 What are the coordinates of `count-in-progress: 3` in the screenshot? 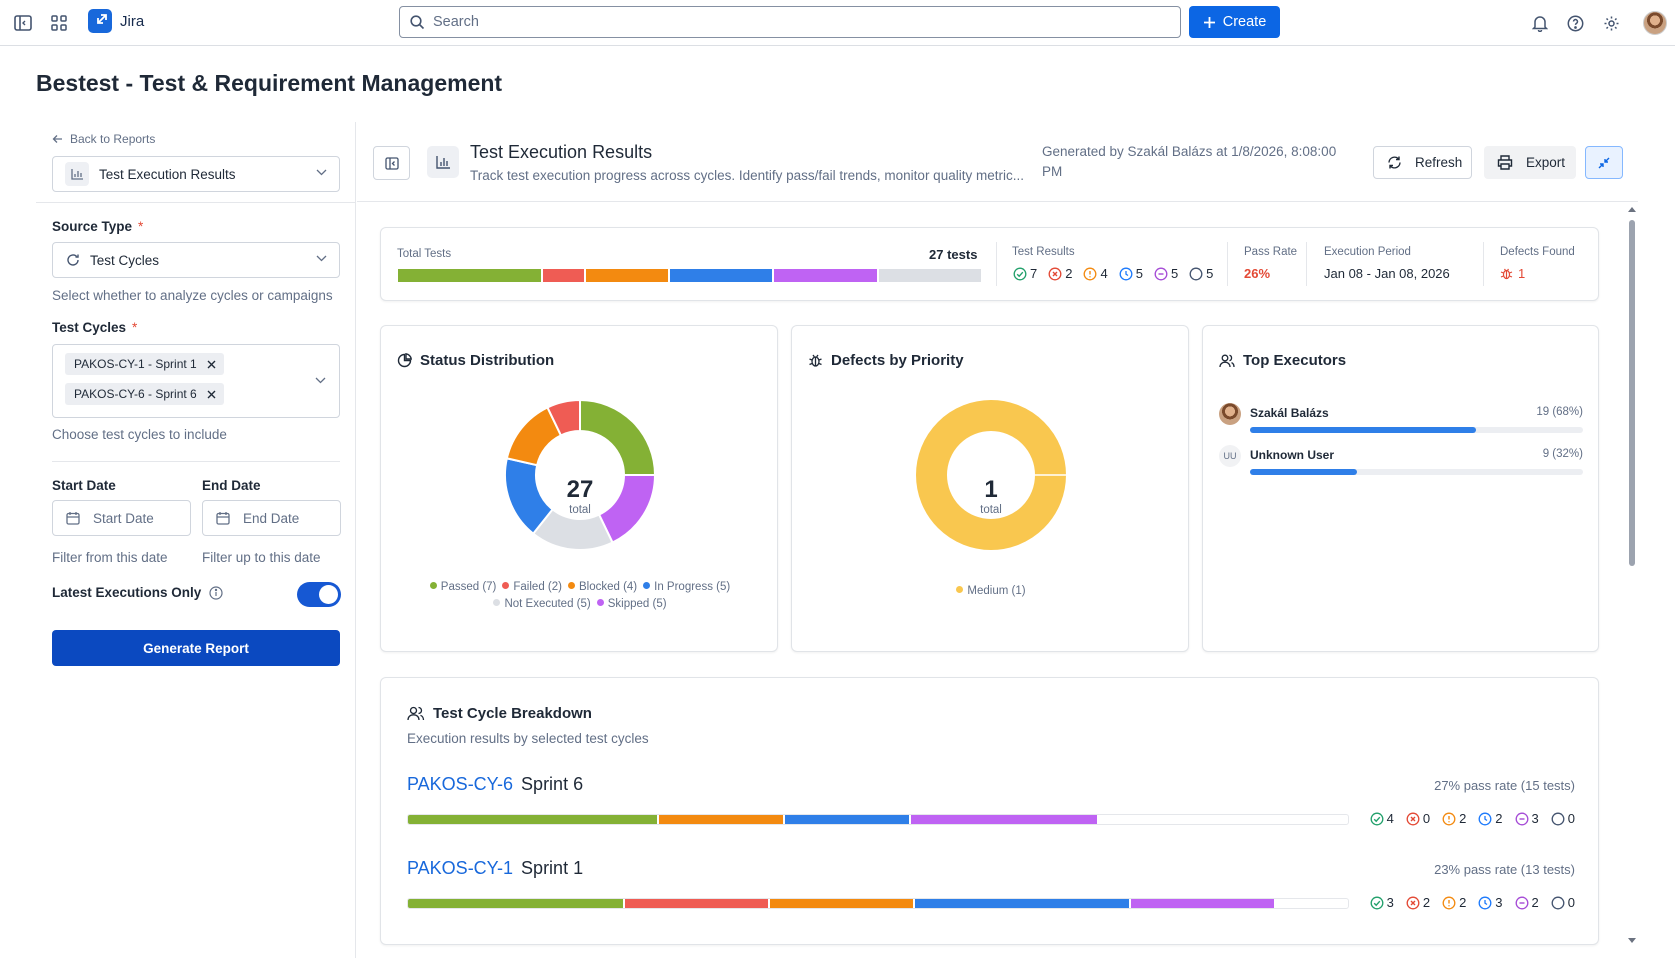 It's located at (1490, 902).